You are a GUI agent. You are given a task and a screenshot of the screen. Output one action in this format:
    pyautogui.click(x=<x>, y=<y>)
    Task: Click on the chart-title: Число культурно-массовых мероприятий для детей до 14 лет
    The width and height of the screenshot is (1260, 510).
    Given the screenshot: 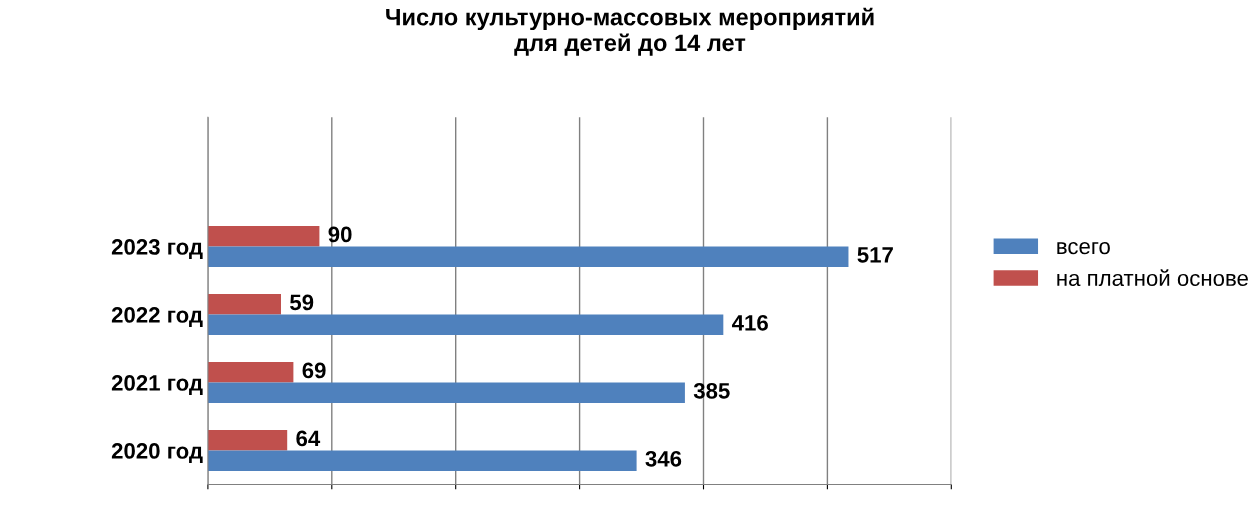 What is the action you would take?
    pyautogui.click(x=630, y=31)
    